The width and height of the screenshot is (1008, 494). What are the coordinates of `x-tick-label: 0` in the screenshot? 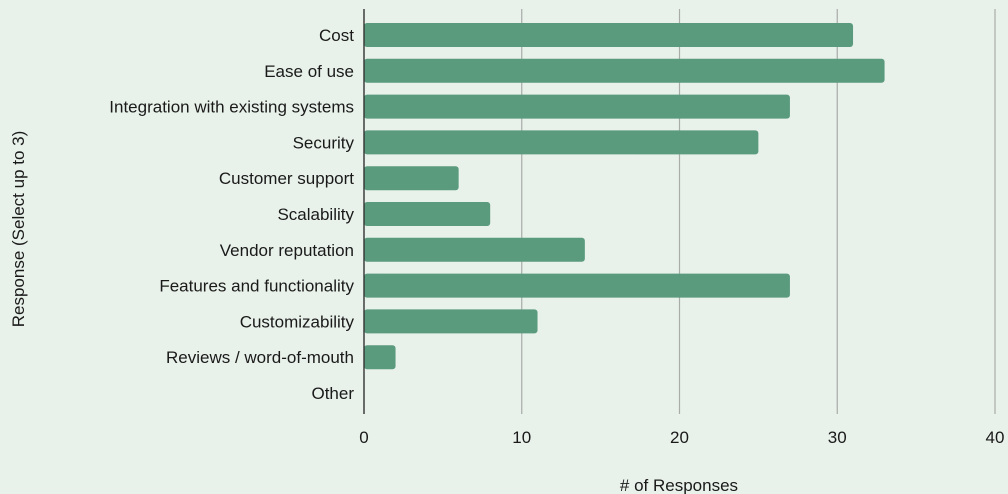 It's located at (363, 437).